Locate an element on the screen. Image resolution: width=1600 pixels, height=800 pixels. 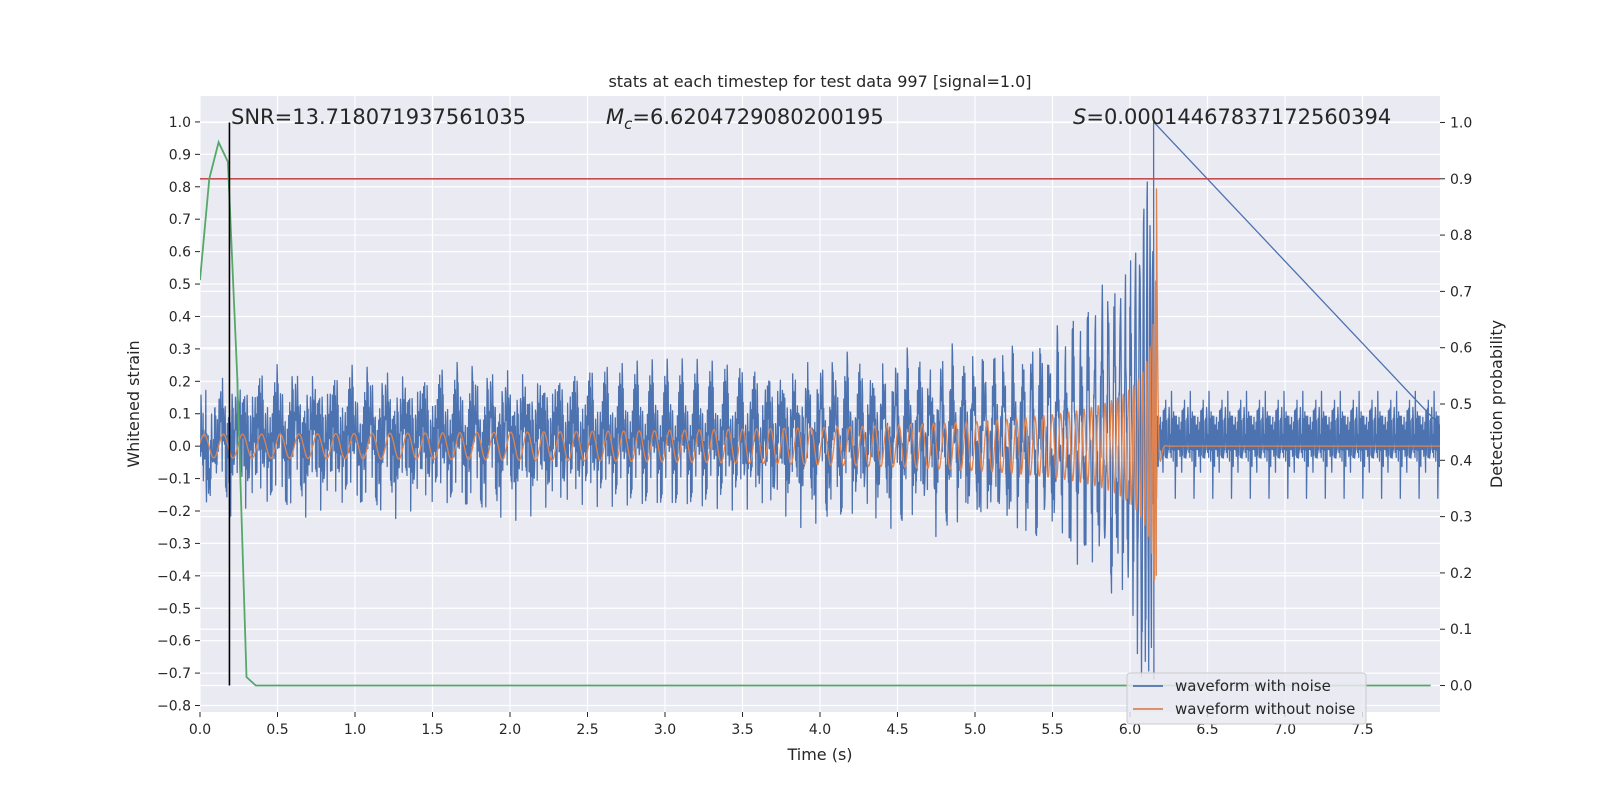
y-tick-label: 0.0 is located at coordinates (180, 447).